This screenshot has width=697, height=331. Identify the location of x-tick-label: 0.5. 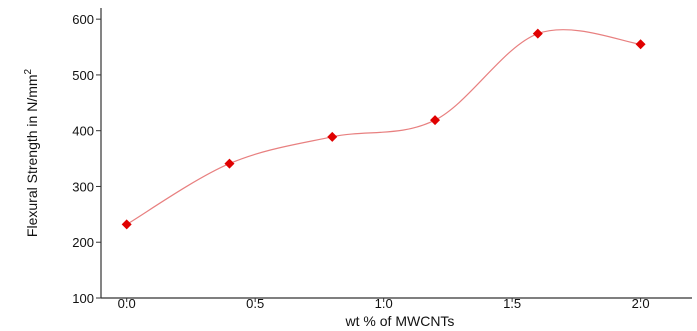
(255, 303).